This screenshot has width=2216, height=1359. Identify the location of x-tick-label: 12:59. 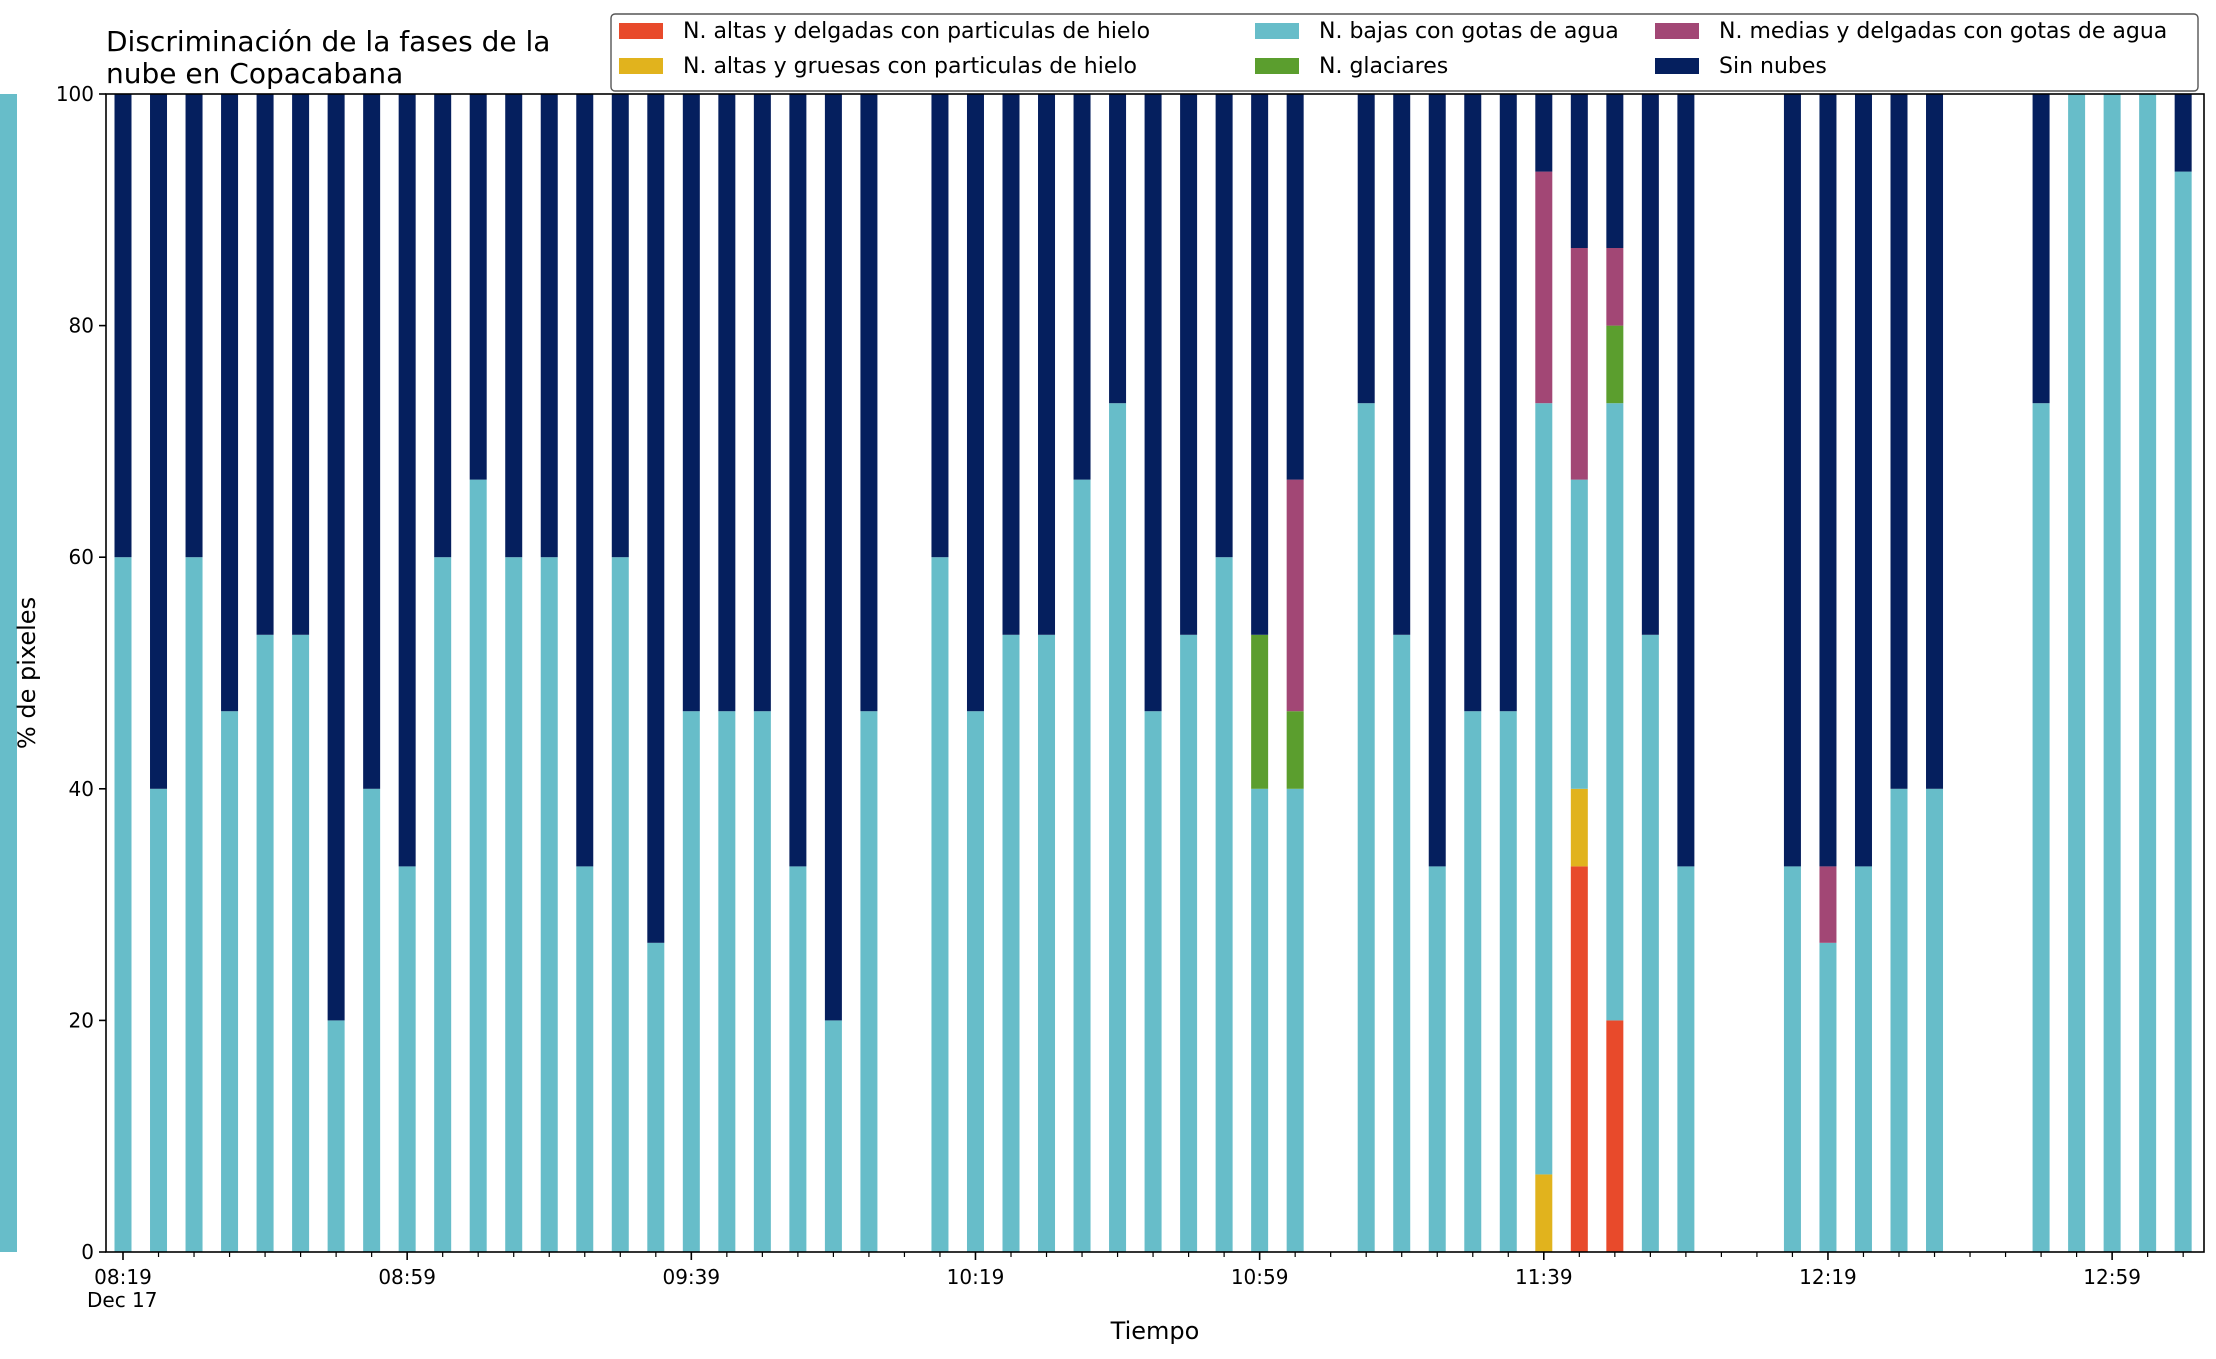
(2112, 1277).